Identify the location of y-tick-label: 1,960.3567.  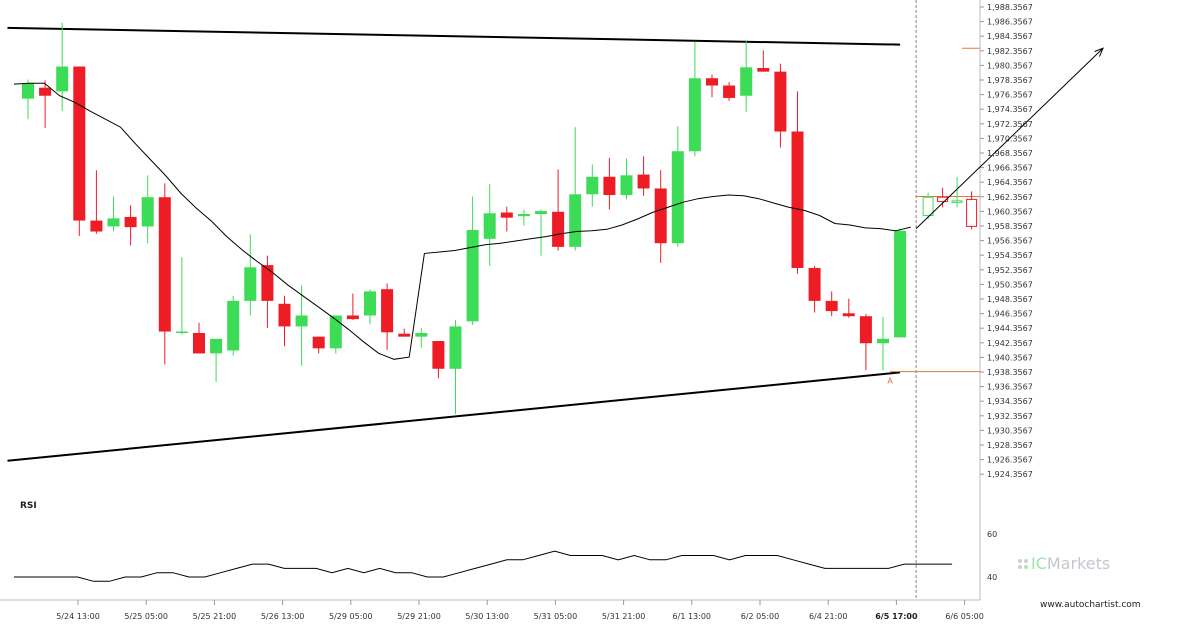
(1010, 211).